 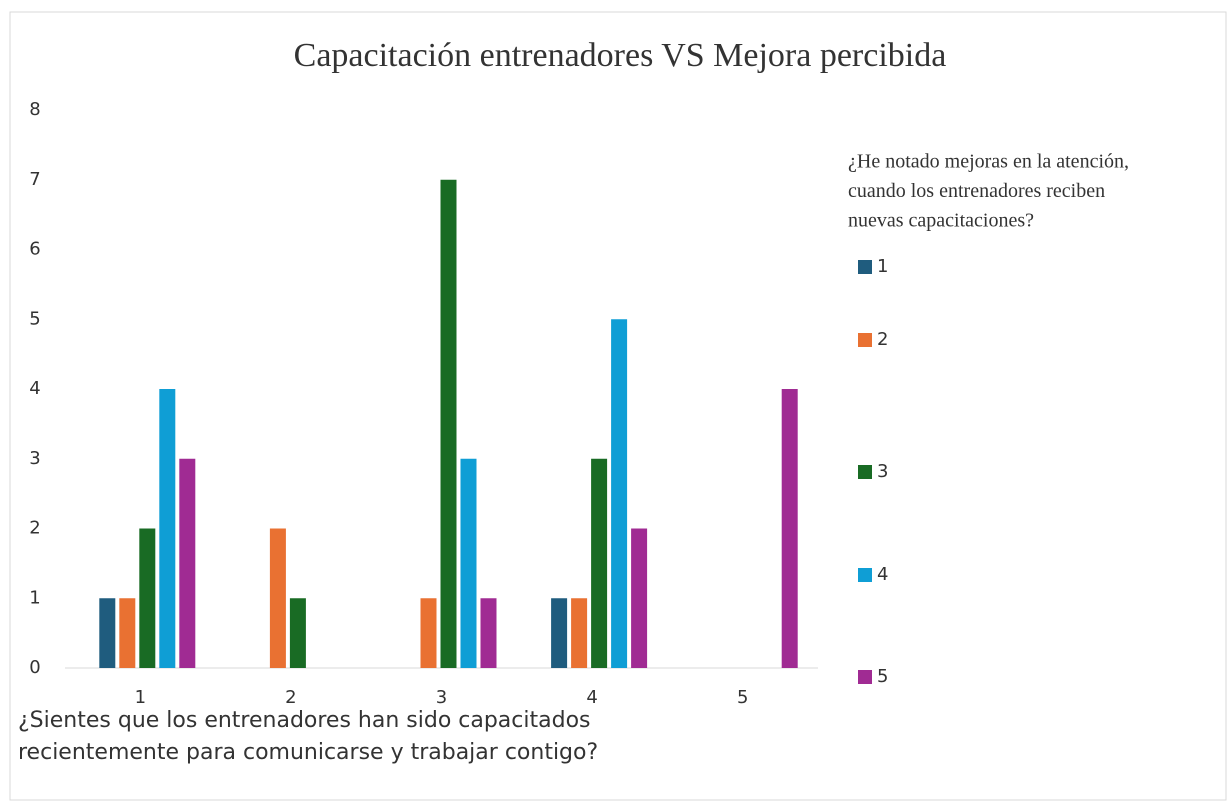 What do you see at coordinates (591, 697) in the screenshot?
I see `x-tick-label: 4` at bounding box center [591, 697].